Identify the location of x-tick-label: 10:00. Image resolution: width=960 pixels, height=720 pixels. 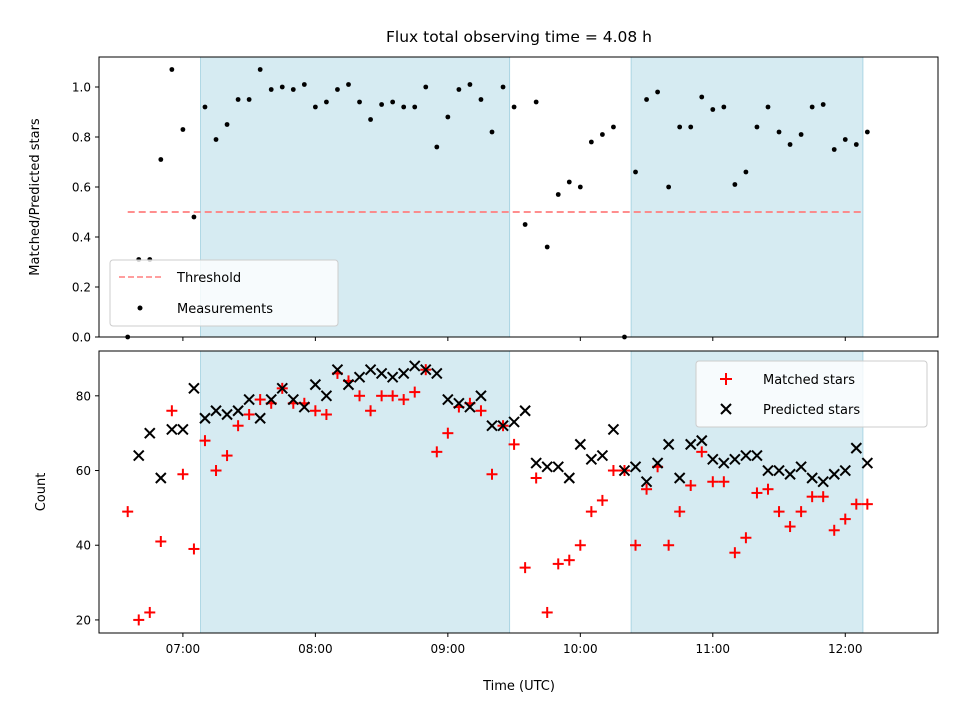
(580, 649).